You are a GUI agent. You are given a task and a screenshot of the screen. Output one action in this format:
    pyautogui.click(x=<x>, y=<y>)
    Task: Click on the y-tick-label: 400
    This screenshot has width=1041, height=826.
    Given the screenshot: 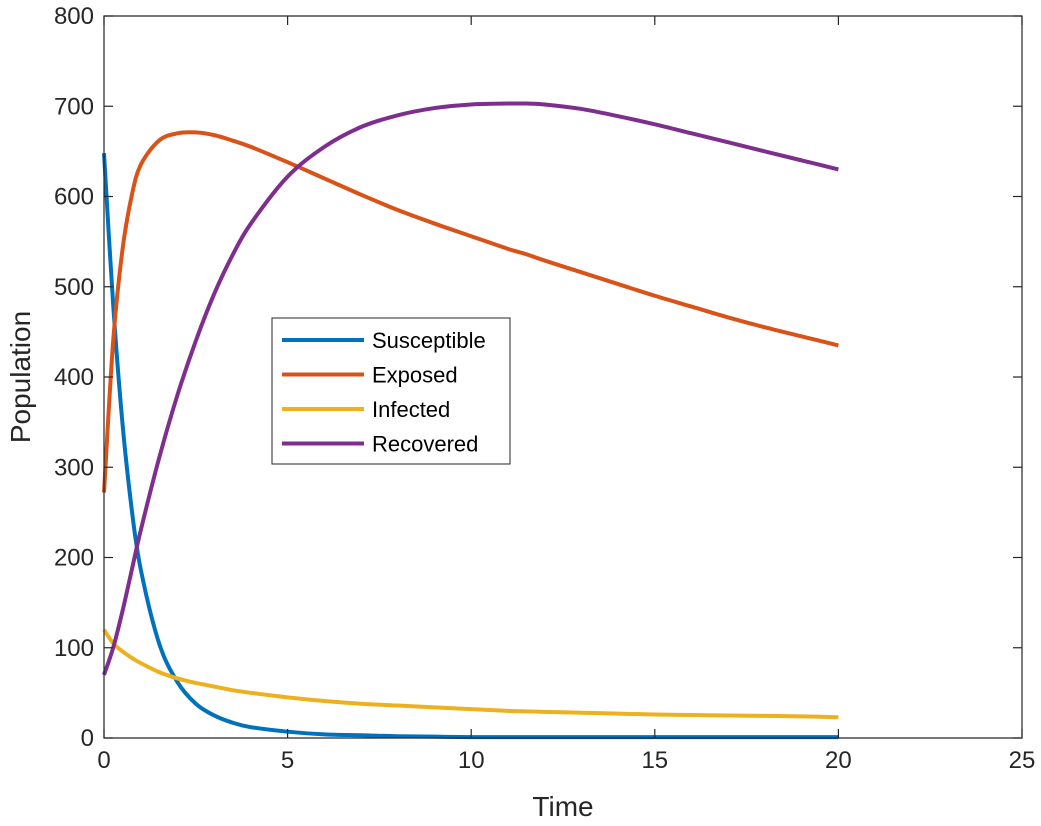 What is the action you would take?
    pyautogui.click(x=74, y=377)
    